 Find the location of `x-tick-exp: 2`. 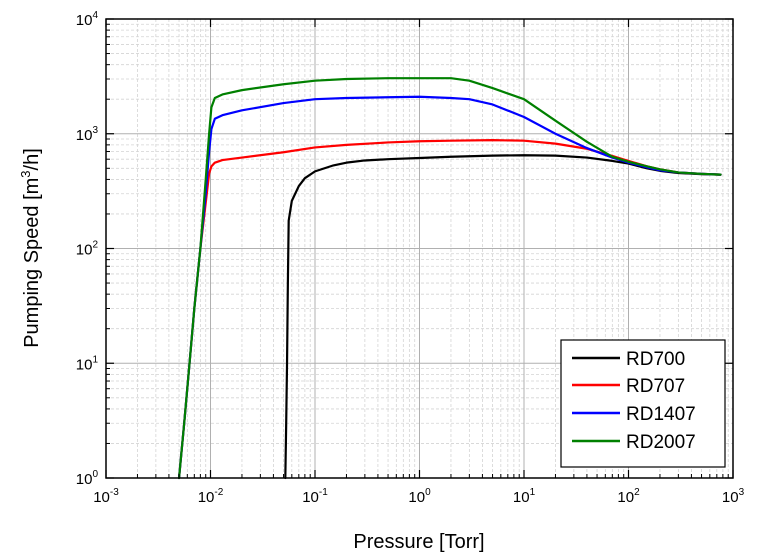

x-tick-exp: 2 is located at coordinates (637, 492).